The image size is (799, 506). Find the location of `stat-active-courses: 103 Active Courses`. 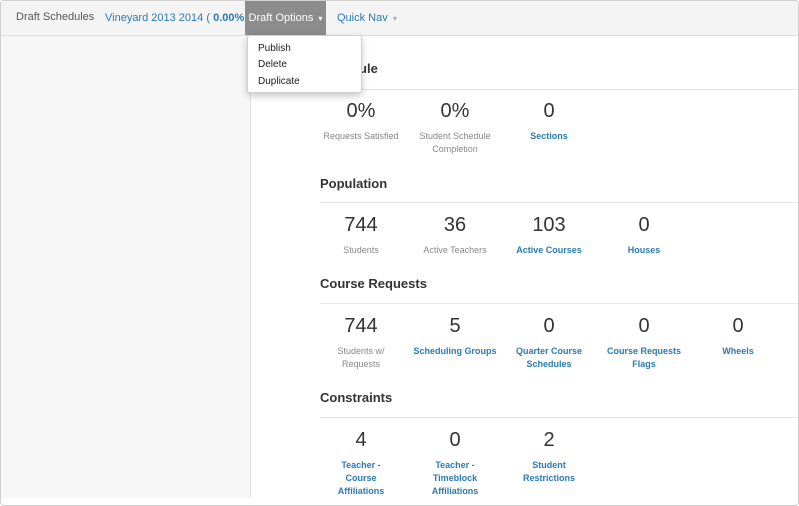

stat-active-courses: 103 Active Courses is located at coordinates (549, 235).